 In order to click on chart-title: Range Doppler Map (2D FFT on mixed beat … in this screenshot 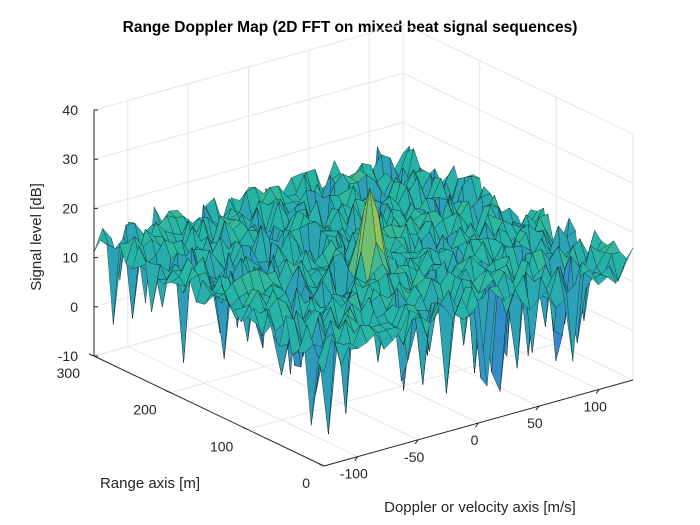, I will do `click(350, 27)`.